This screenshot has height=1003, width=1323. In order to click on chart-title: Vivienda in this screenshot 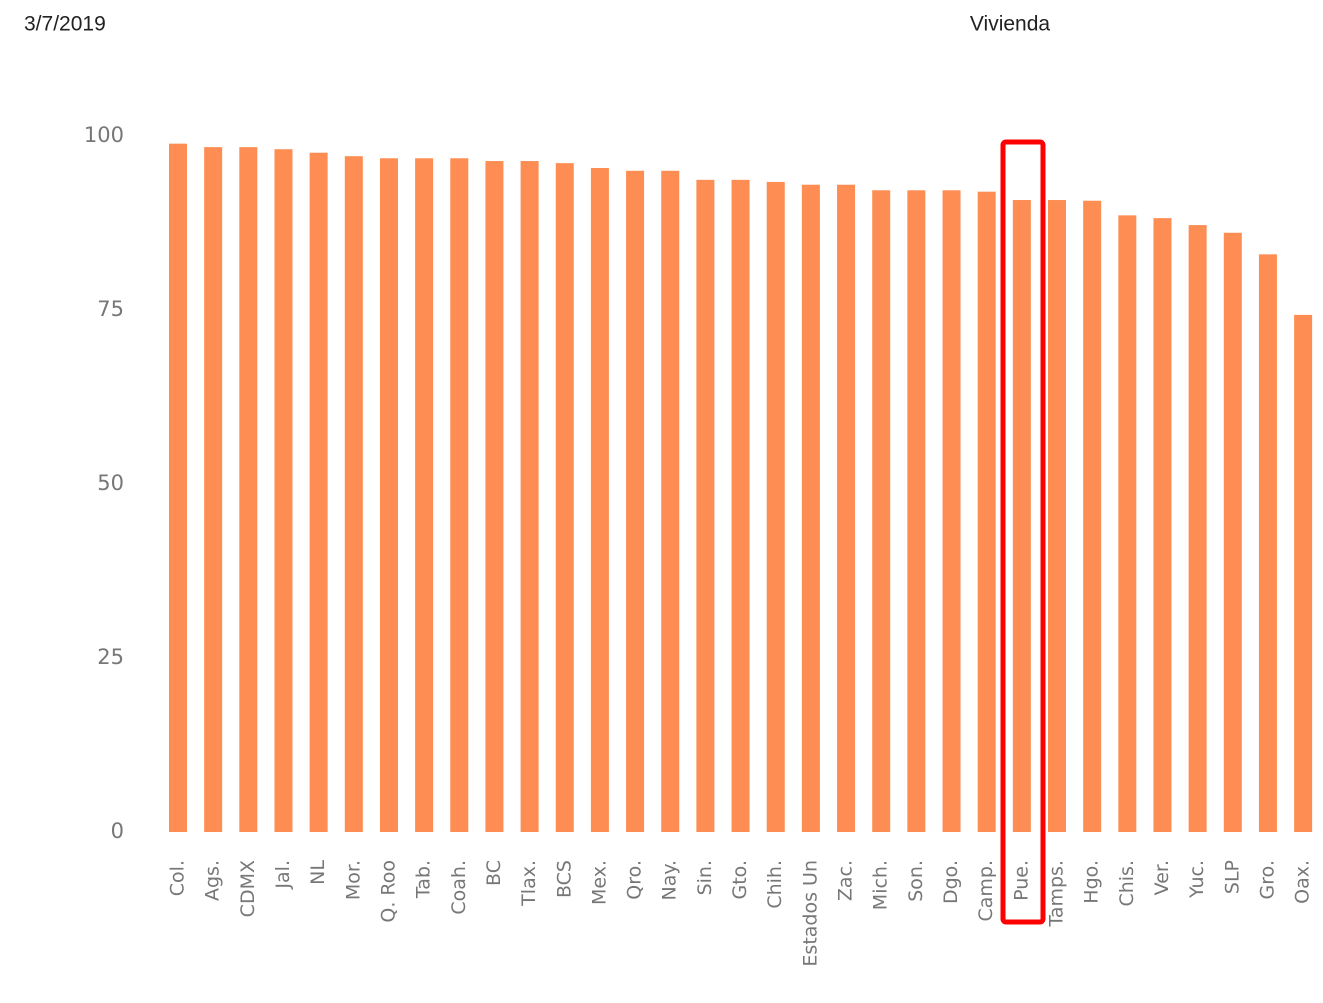, I will do `click(1010, 24)`.